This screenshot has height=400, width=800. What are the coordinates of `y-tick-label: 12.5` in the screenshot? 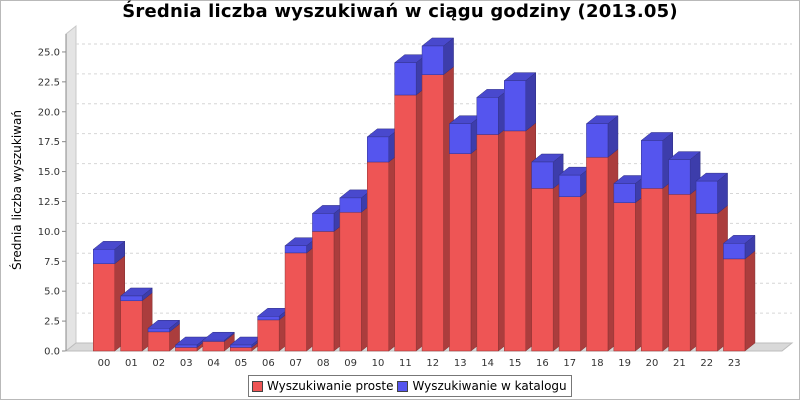 It's located at (49, 202).